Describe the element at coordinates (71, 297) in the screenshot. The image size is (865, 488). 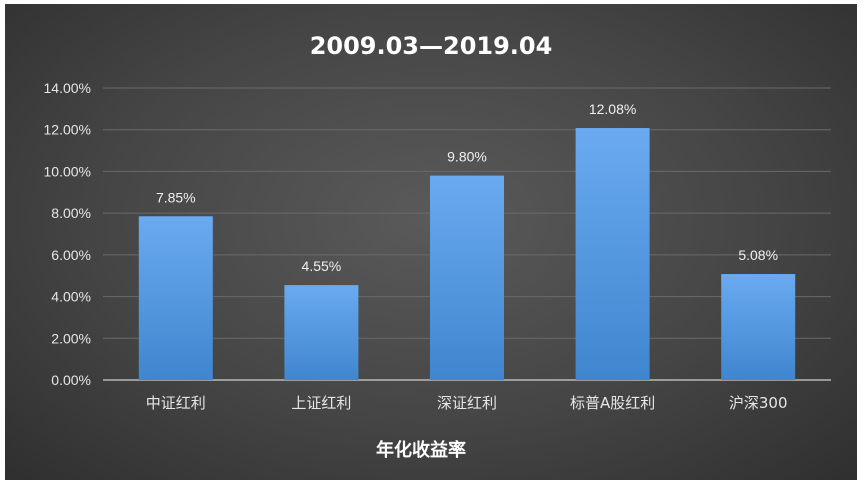
I see `y-tick-label: 4.00%` at that location.